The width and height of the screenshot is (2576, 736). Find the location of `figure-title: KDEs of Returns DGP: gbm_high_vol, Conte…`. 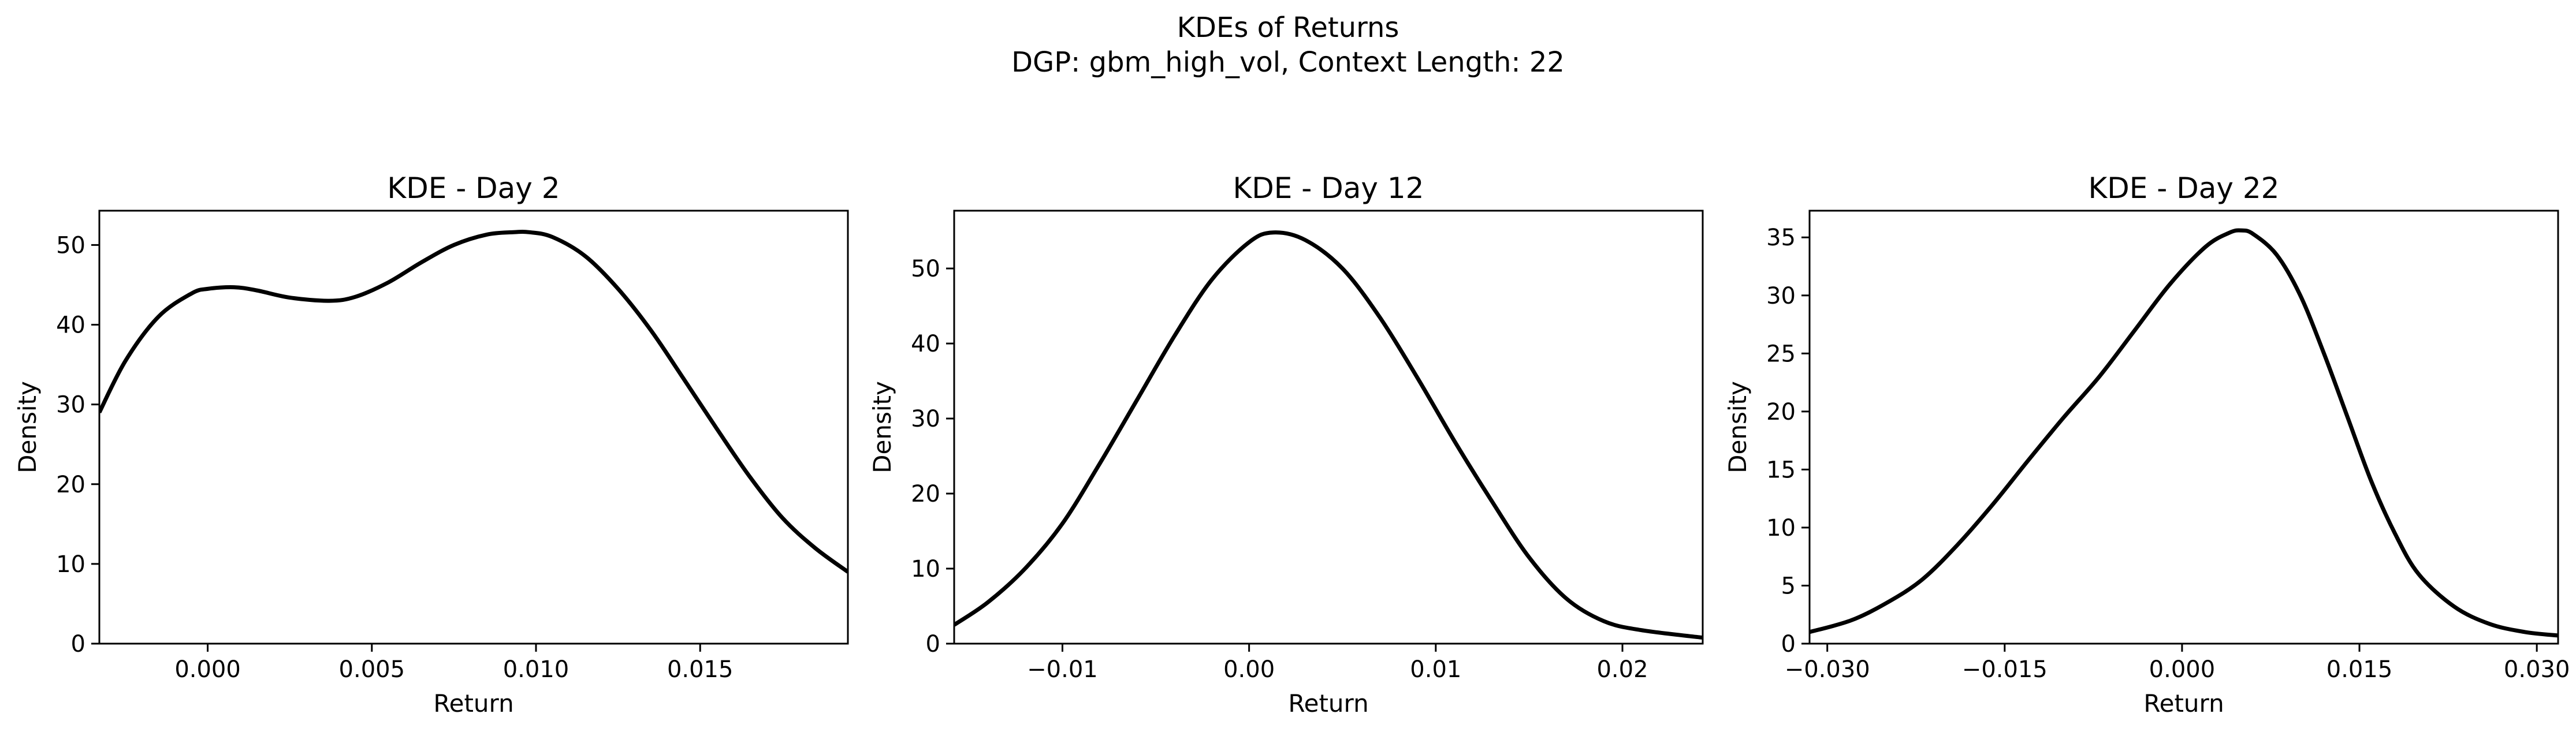

figure-title: KDEs of Returns DGP: gbm_high_vol, Conte… is located at coordinates (1288, 45).